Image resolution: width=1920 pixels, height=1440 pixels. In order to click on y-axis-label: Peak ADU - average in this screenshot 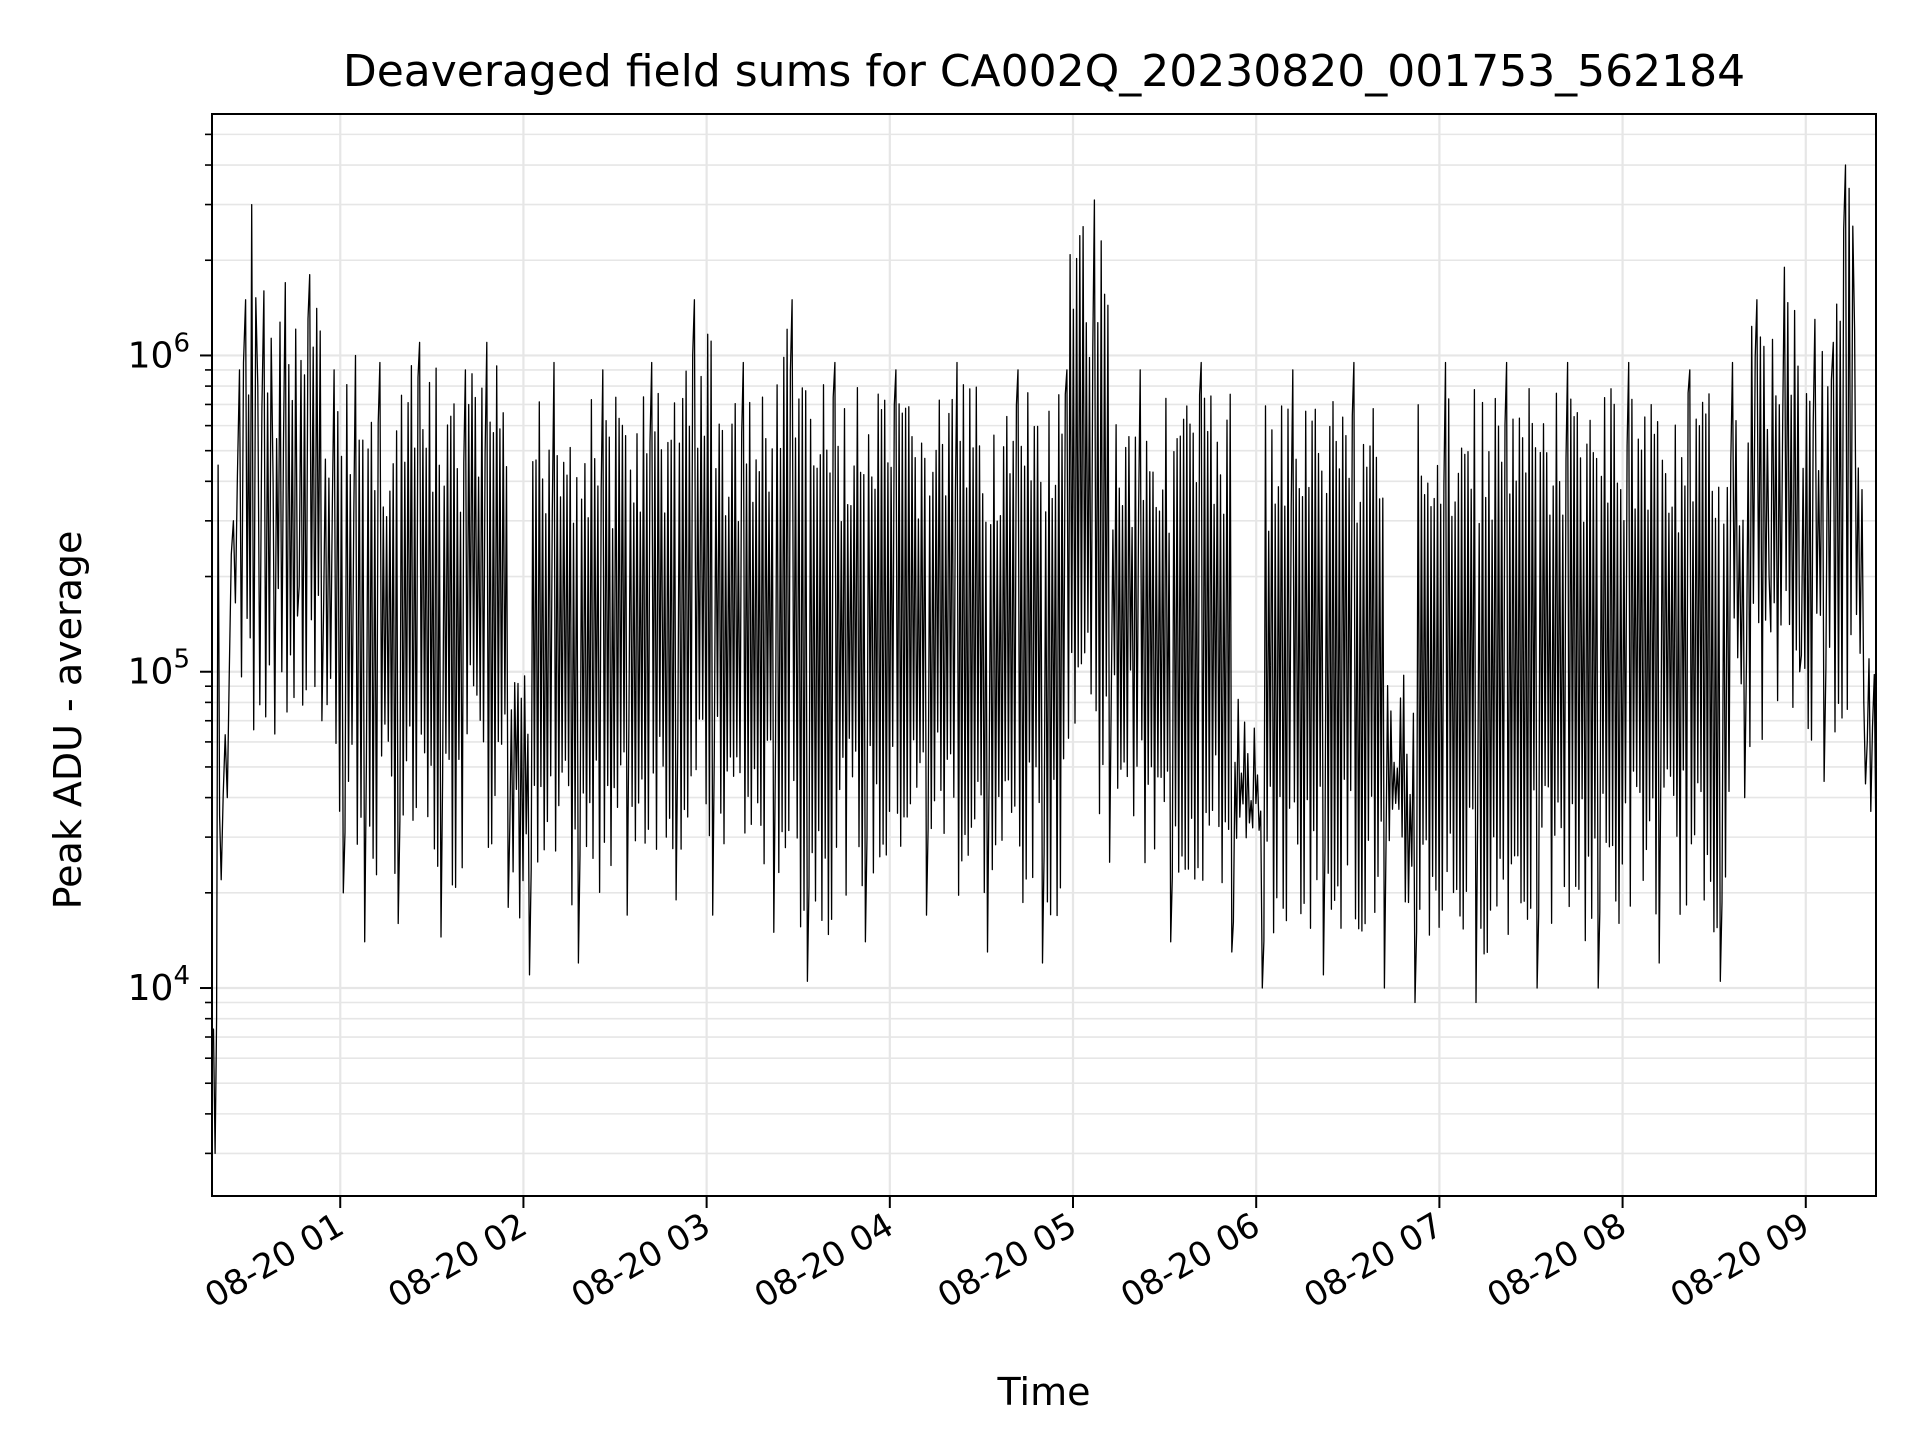, I will do `click(68, 720)`.